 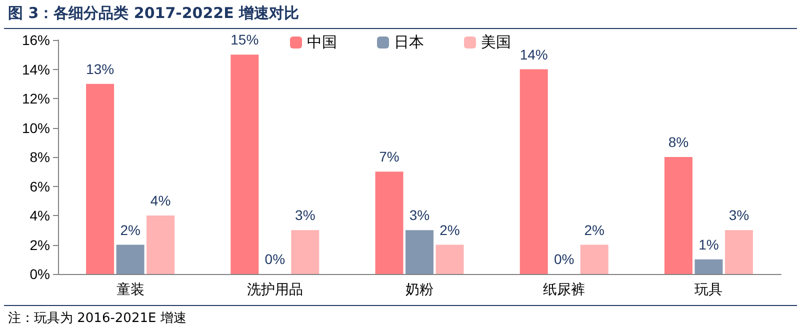 What do you see at coordinates (130, 289) in the screenshot?
I see `x-tick-label: 童装` at bounding box center [130, 289].